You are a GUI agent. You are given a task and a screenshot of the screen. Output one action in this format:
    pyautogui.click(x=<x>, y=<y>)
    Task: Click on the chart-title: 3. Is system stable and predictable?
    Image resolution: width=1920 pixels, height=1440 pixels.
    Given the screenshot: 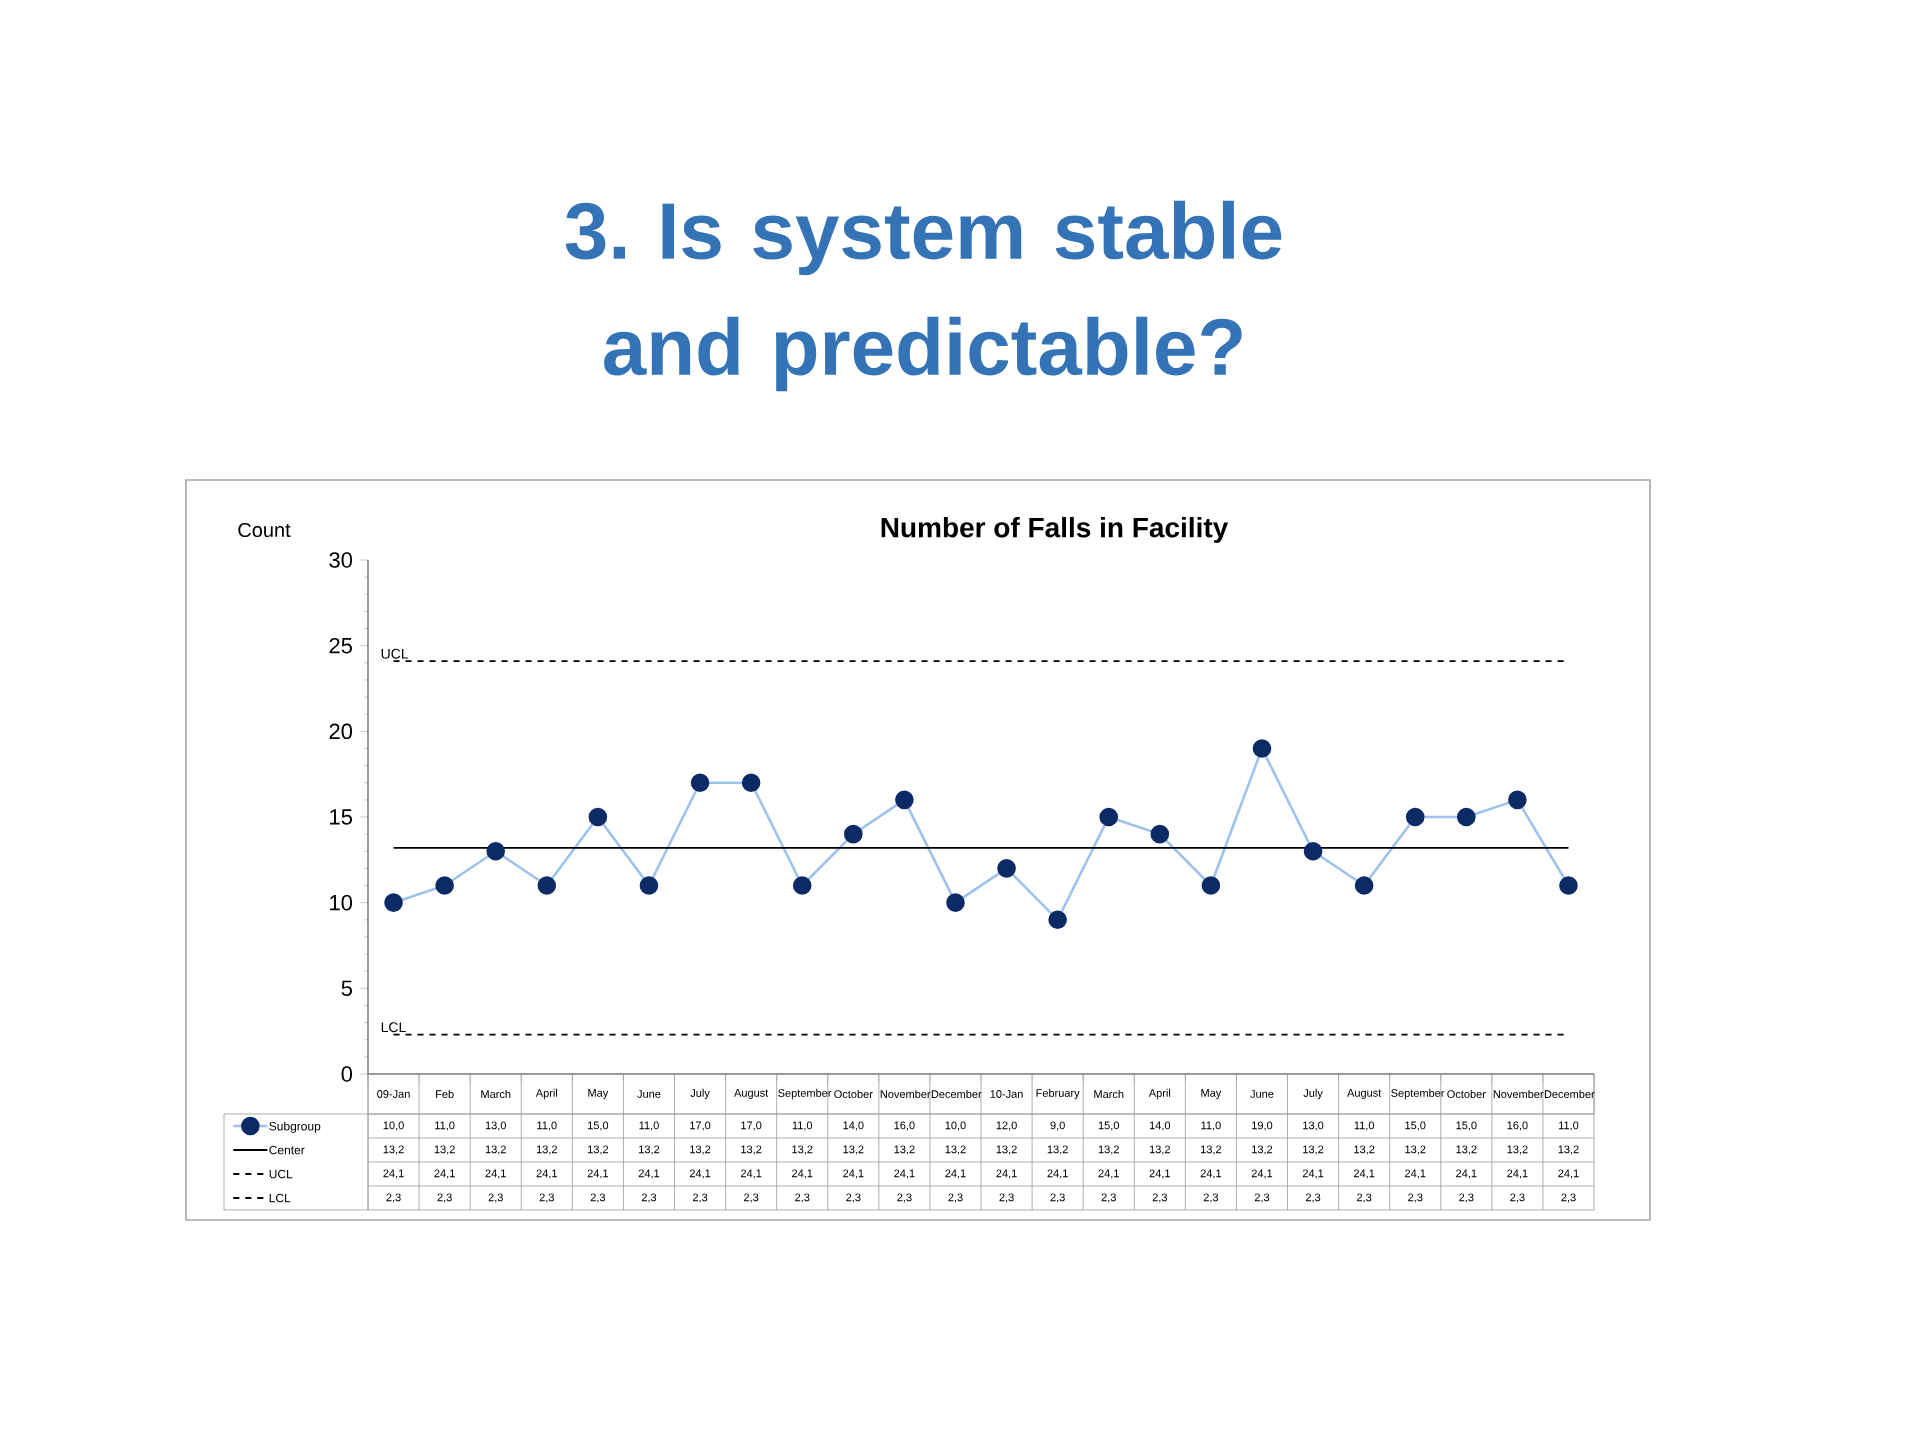 What is the action you would take?
    pyautogui.click(x=923, y=296)
    